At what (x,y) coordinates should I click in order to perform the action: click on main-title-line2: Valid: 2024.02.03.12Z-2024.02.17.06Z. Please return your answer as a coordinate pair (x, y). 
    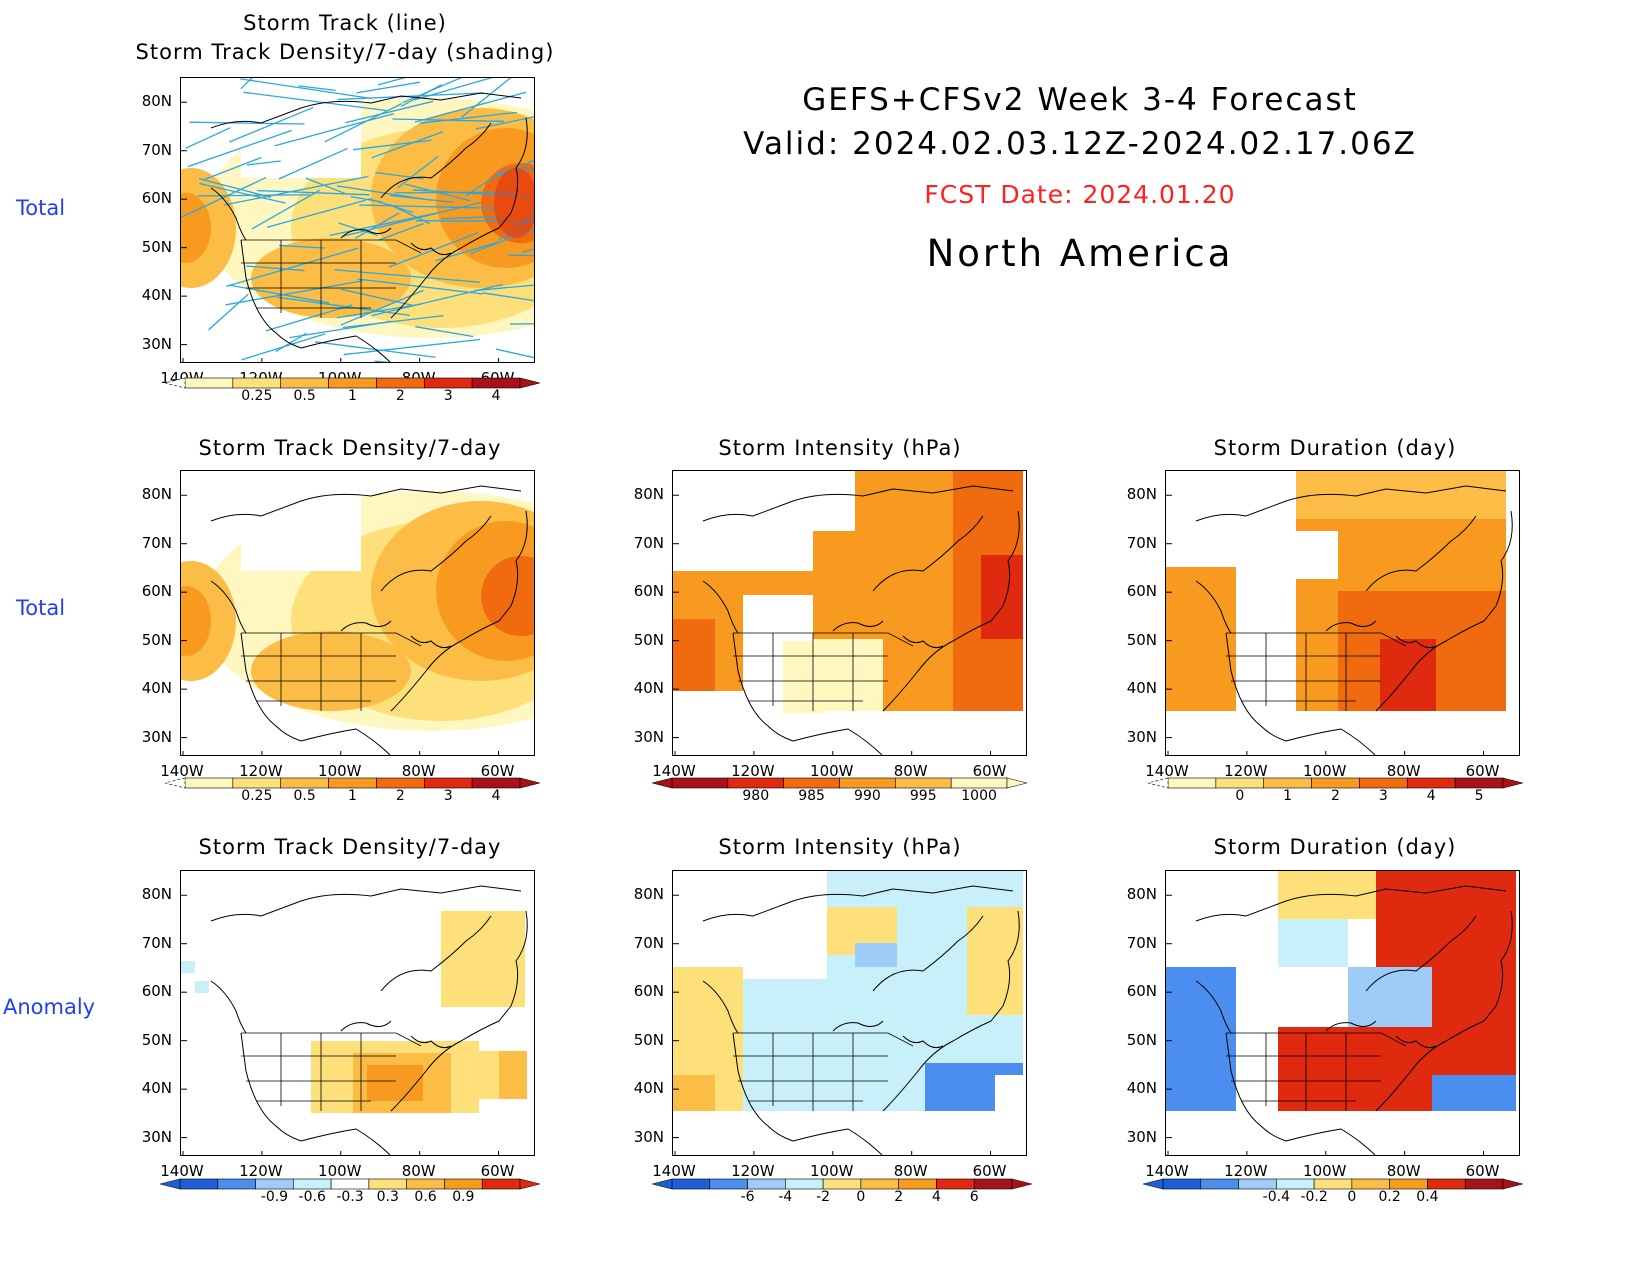
    Looking at the image, I should click on (1080, 144).